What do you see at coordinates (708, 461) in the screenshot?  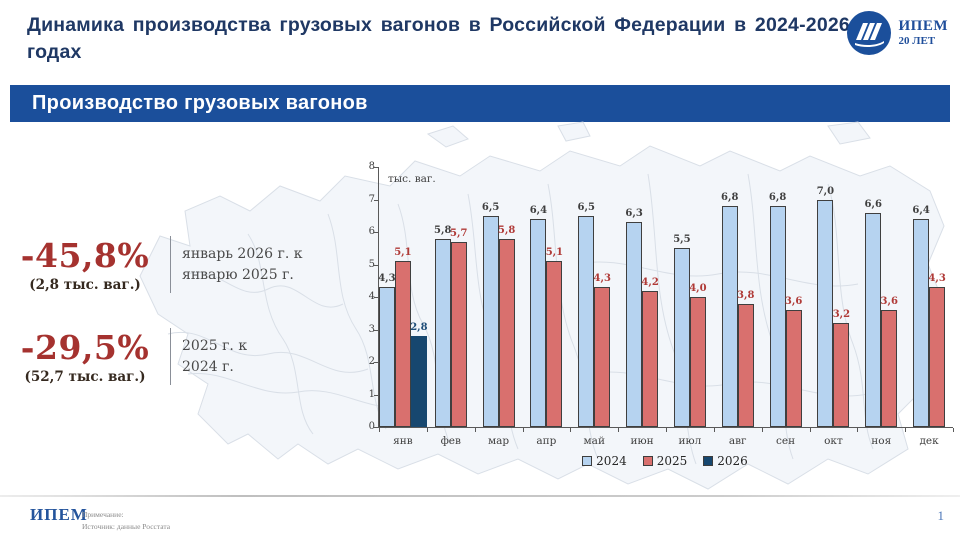 I see `legend-swatch-2026` at bounding box center [708, 461].